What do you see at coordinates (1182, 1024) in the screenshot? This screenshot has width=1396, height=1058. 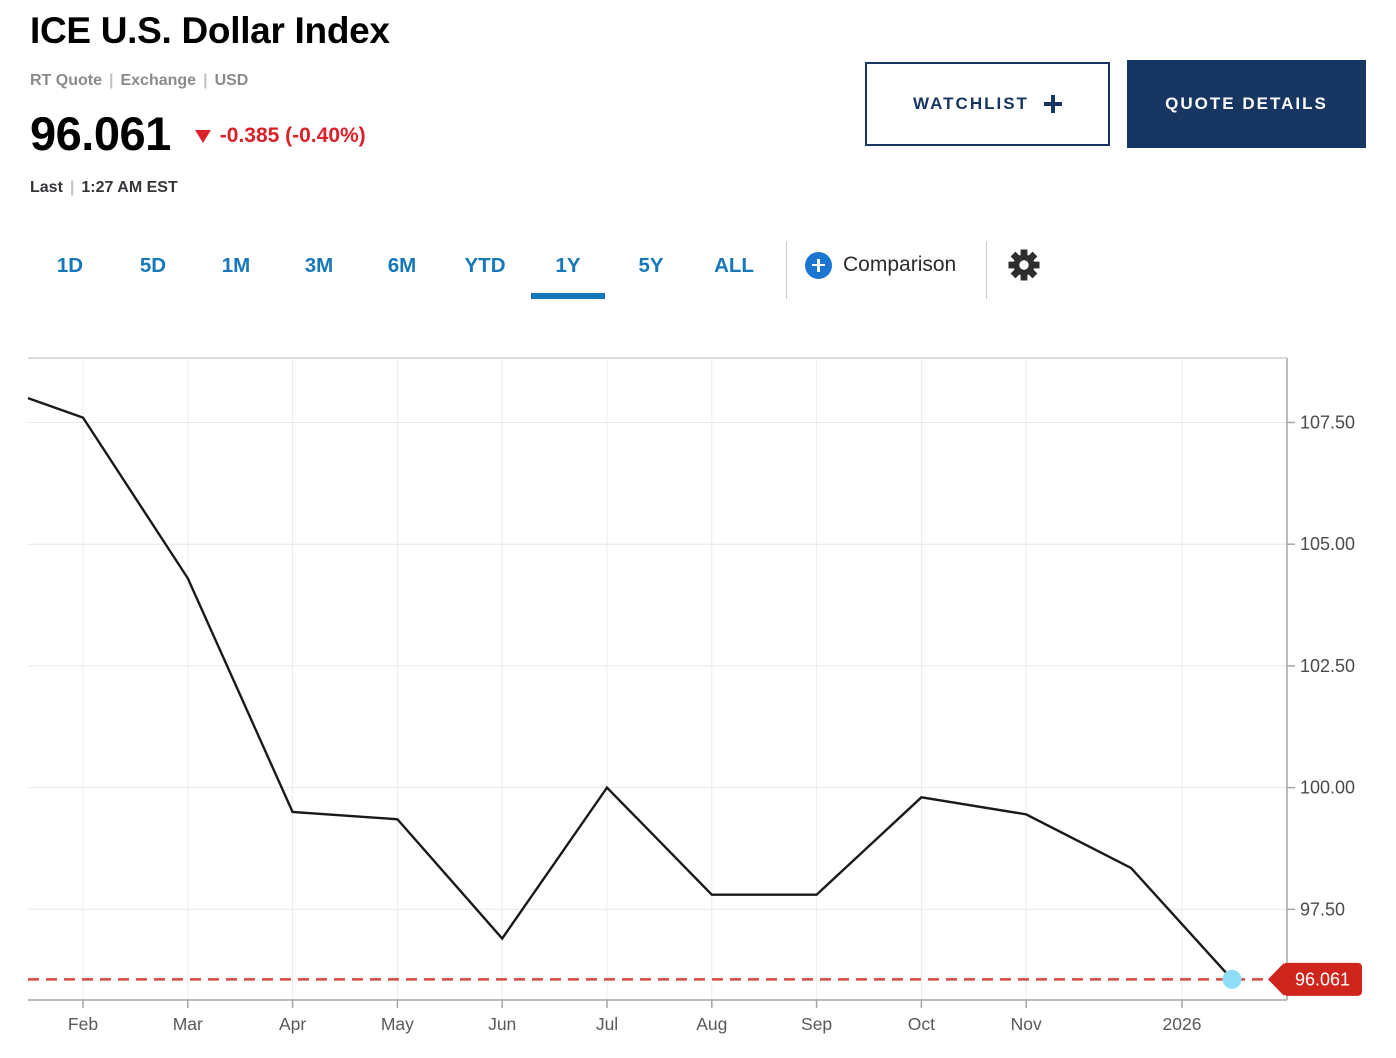 I see `x-axis-label: 2026` at bounding box center [1182, 1024].